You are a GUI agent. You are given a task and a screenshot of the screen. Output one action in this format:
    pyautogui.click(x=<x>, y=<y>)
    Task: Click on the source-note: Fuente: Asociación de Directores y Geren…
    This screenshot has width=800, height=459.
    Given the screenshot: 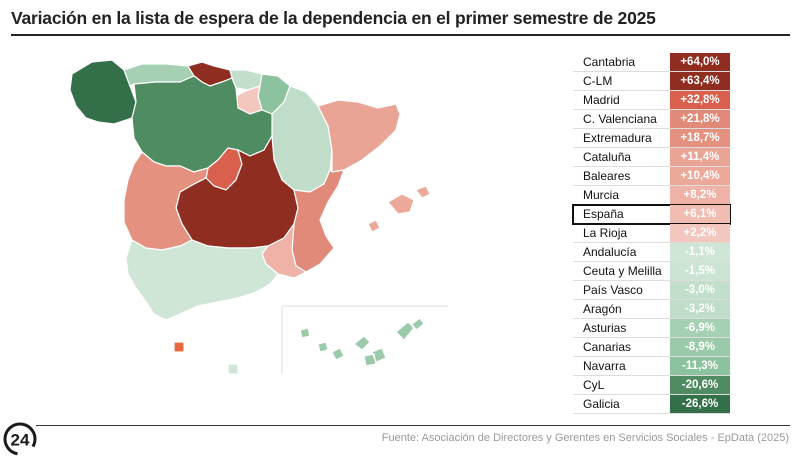 What is the action you would take?
    pyautogui.click(x=585, y=438)
    